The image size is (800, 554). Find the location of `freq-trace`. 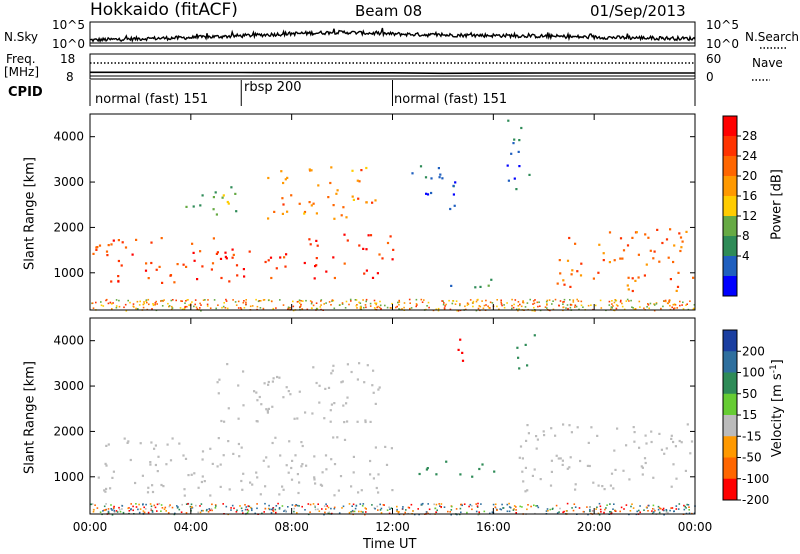

freq-trace is located at coordinates (392, 73).